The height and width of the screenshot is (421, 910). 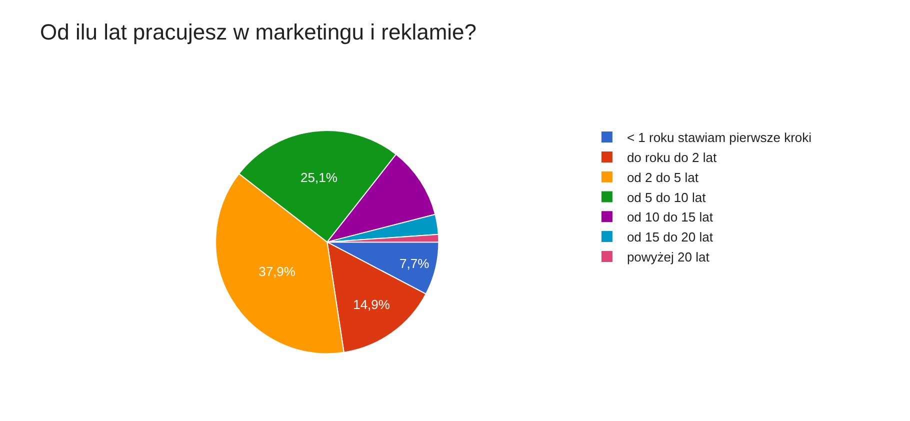 I want to click on legend-label: od 15 do 20 lat, so click(x=670, y=237).